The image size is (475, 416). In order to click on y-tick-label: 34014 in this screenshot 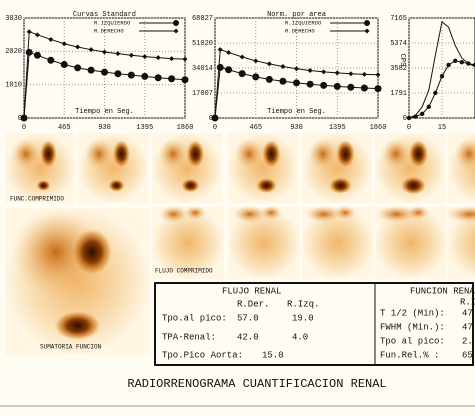, I will do `click(202, 69)`.